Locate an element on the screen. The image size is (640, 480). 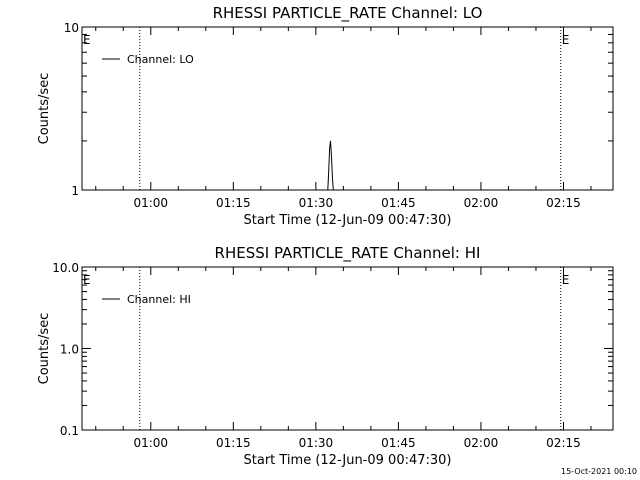
y-tick-label: 1.0 is located at coordinates (69, 350).